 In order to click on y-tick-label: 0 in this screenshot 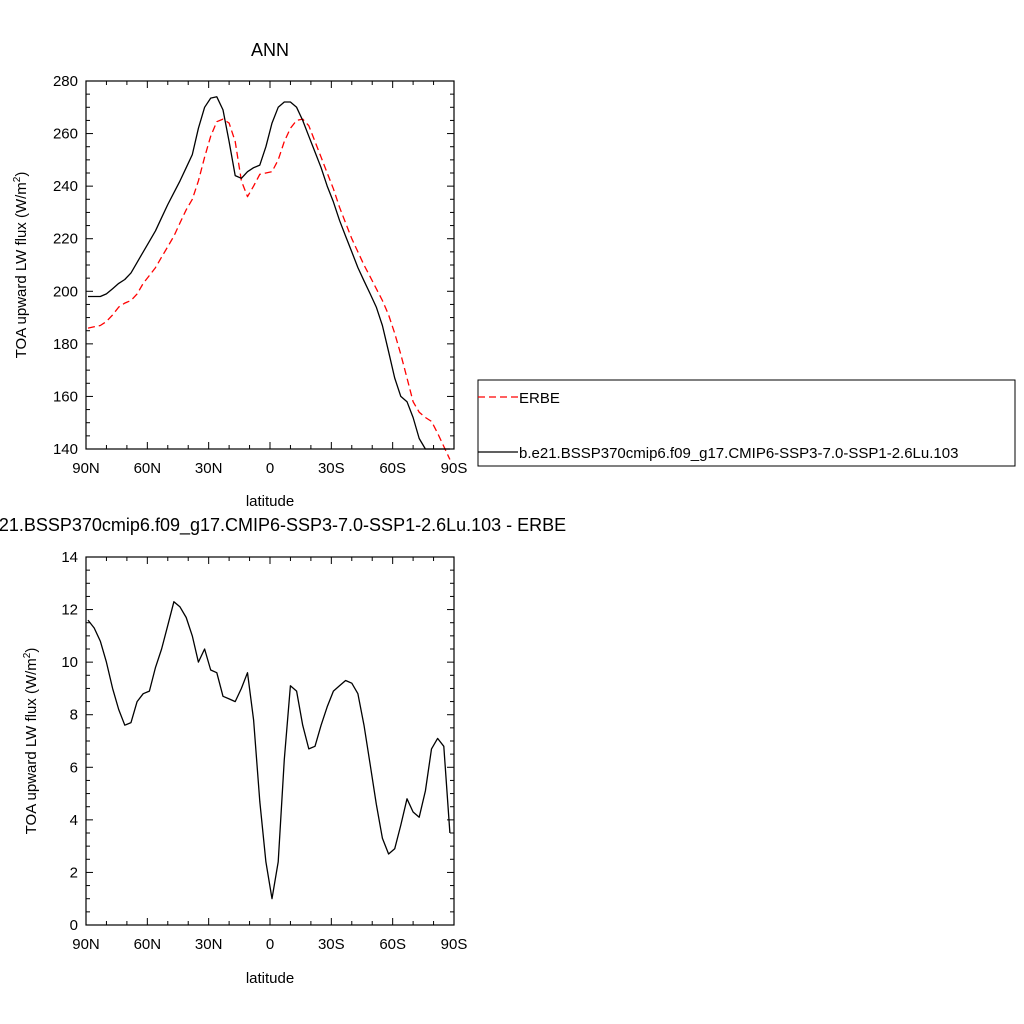, I will do `click(74, 925)`.